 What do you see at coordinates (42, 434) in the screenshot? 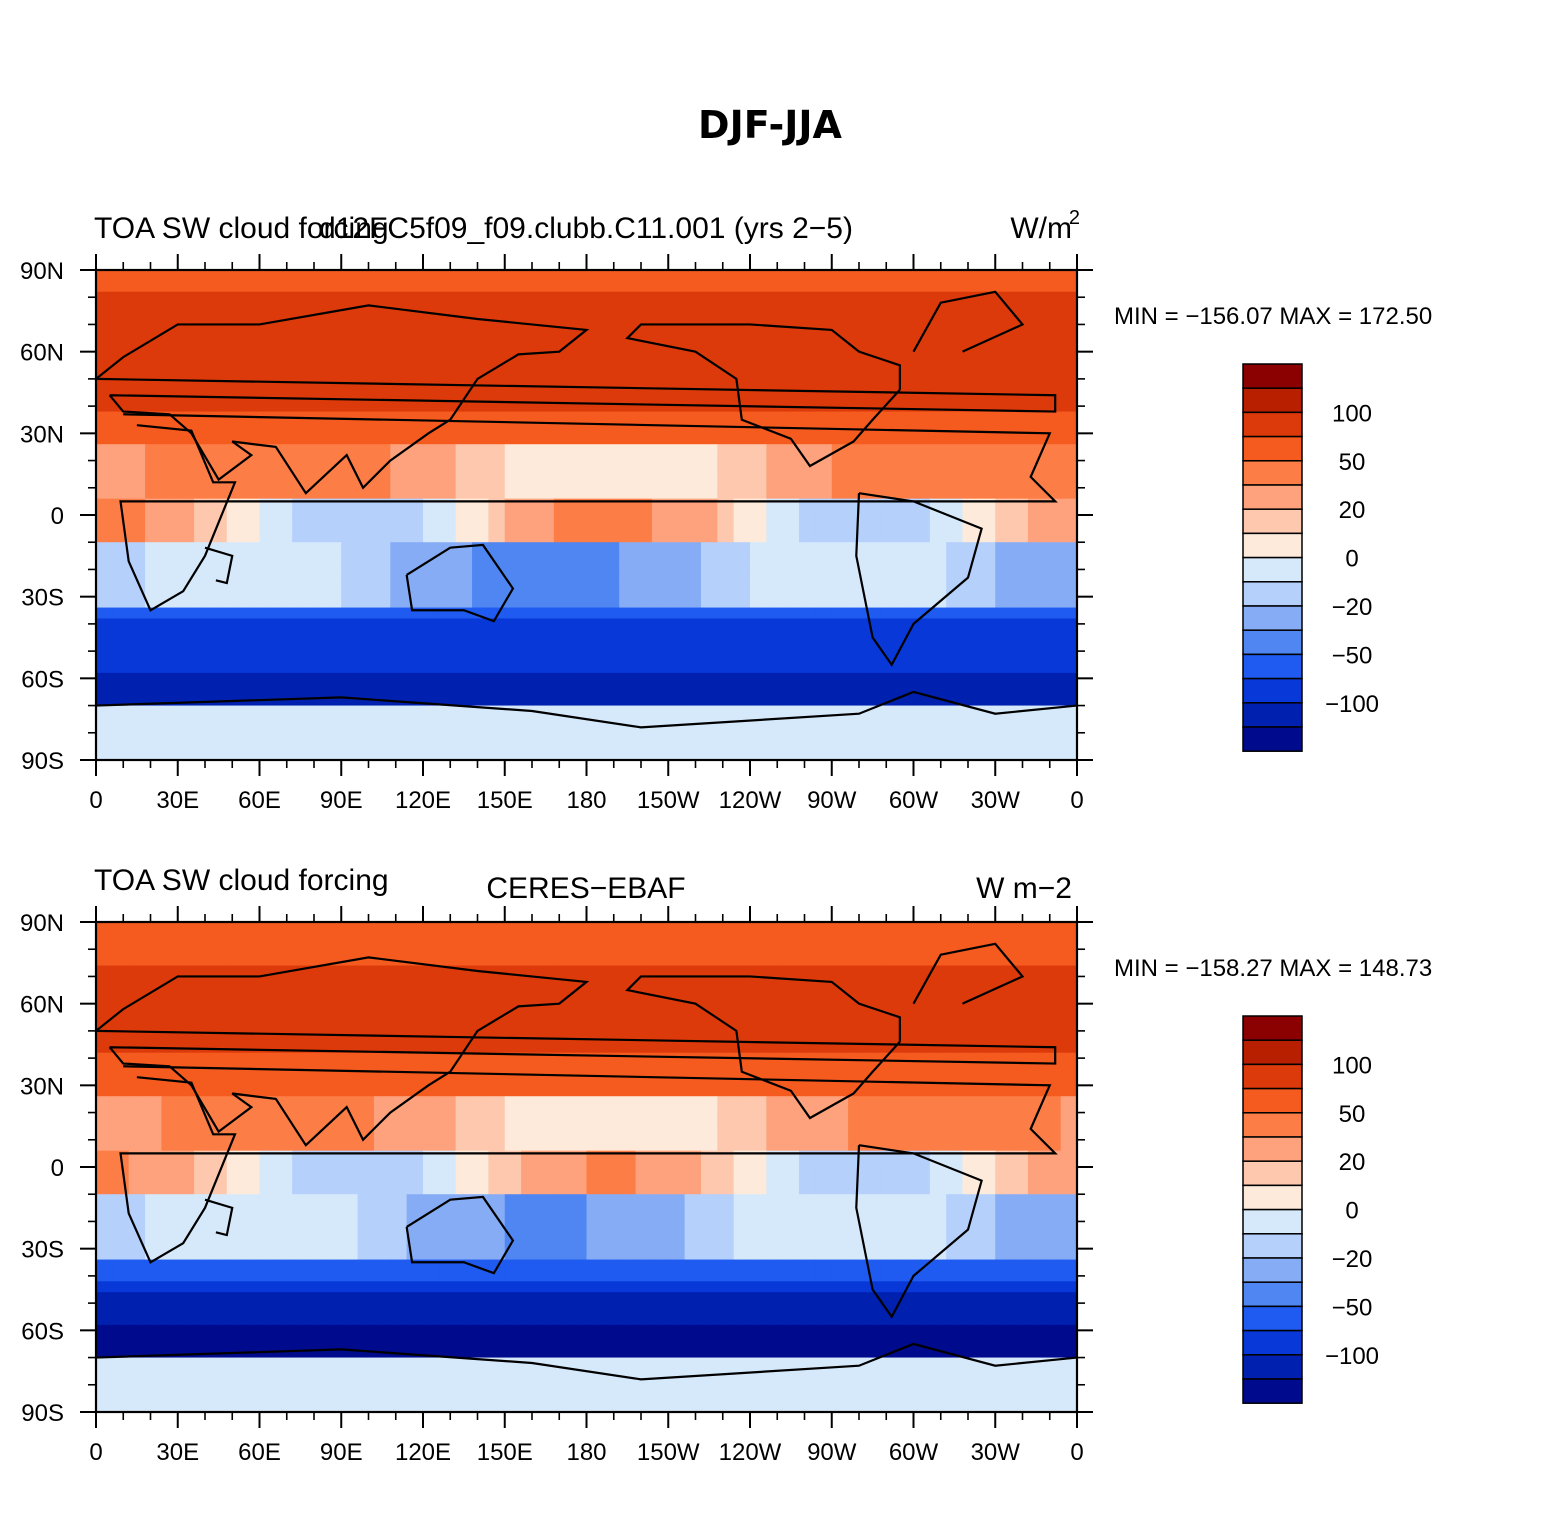
I see `lat-tick-label: 30N` at bounding box center [42, 434].